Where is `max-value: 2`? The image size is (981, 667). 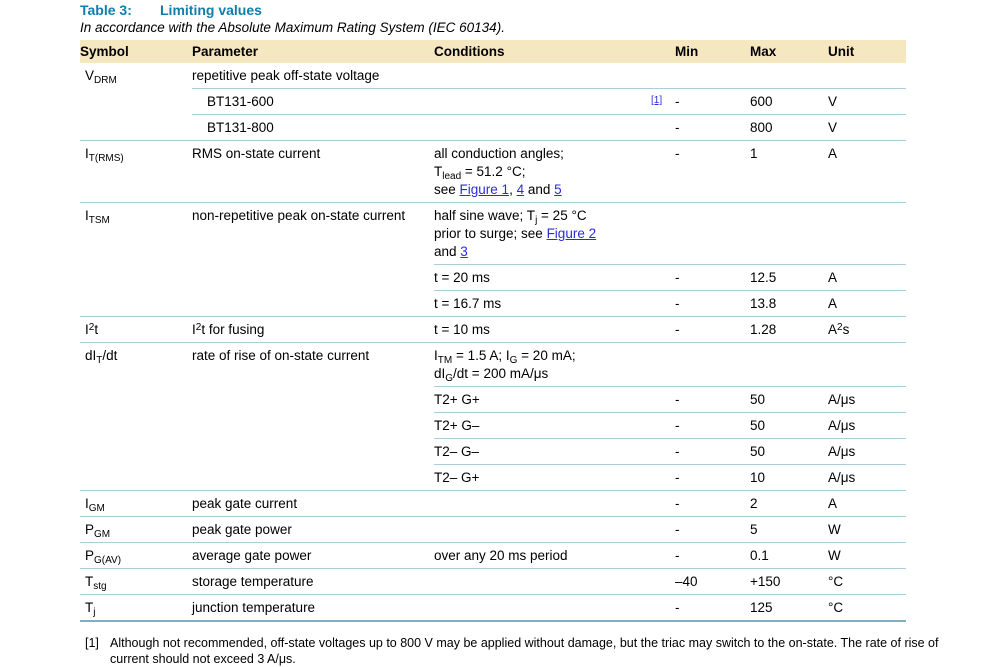
max-value: 2 is located at coordinates (754, 503).